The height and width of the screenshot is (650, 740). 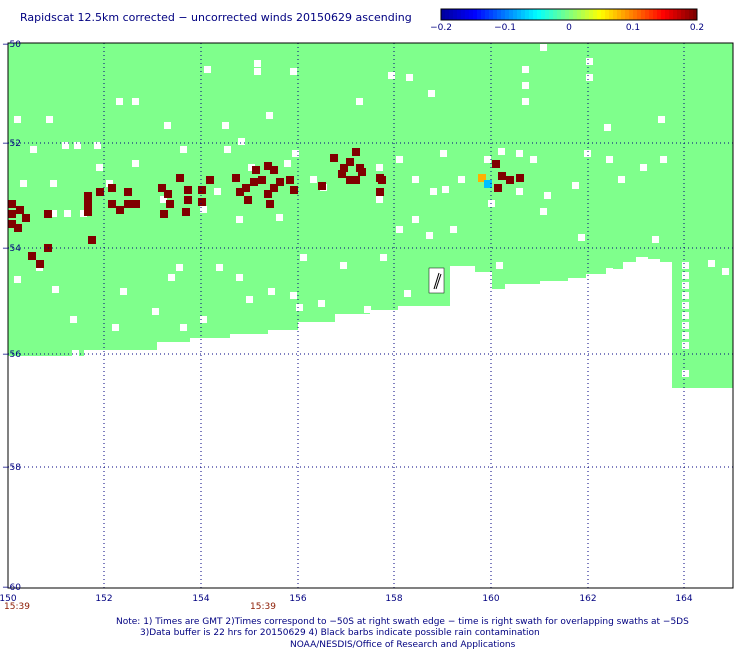 What do you see at coordinates (567, 20) in the screenshot?
I see `colorbar: −0.2 −0.1 0 0.1 0.2` at bounding box center [567, 20].